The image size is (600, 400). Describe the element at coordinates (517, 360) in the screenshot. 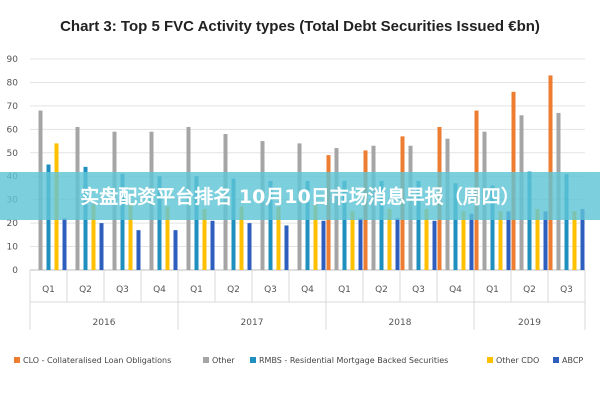

I see `legend-label: Other CDO` at that location.